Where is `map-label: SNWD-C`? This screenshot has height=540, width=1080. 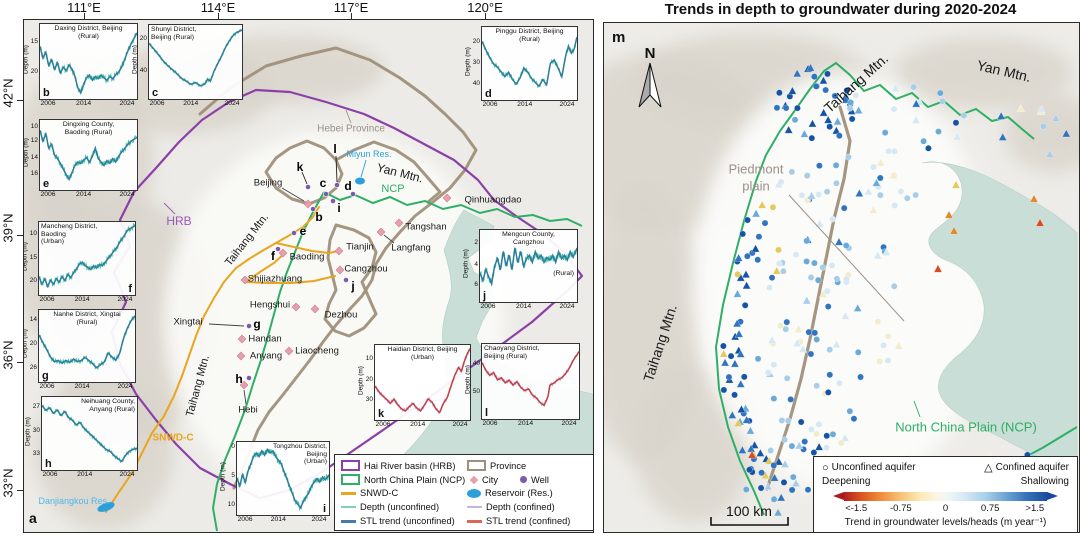
map-label: SNWD-C is located at coordinates (173, 438).